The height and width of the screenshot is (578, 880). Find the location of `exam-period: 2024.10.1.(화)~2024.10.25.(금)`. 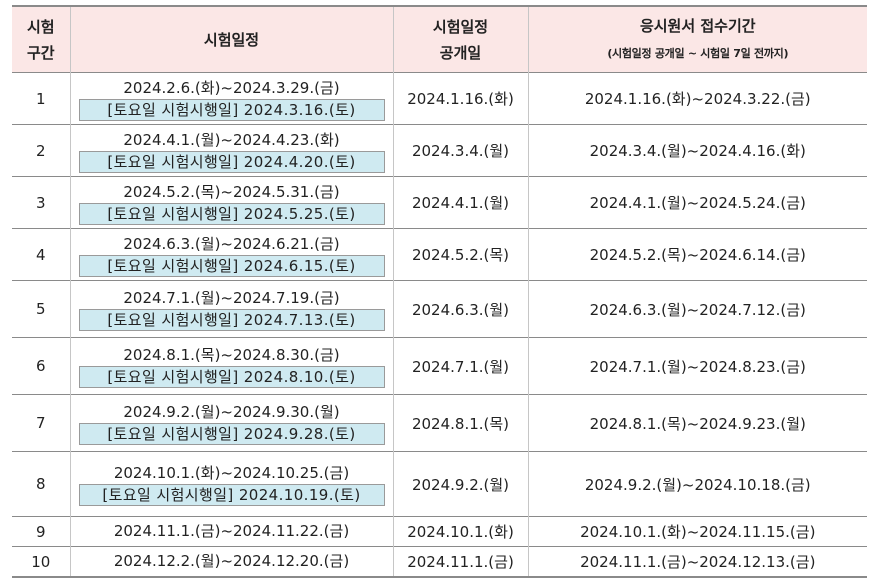

exam-period: 2024.10.1.(화)~2024.10.25.(금) is located at coordinates (231, 473).